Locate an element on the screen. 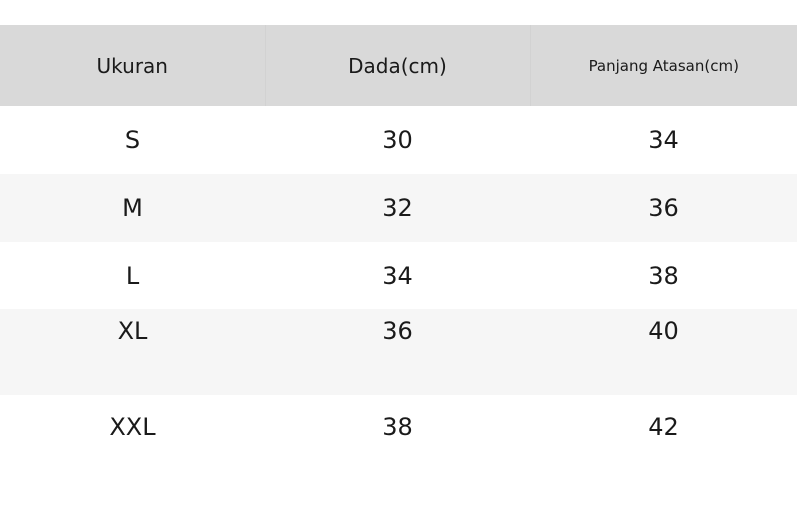 Image resolution: width=797 pixels, height=528 pixels. cell-top-length: 36 is located at coordinates (663, 208).